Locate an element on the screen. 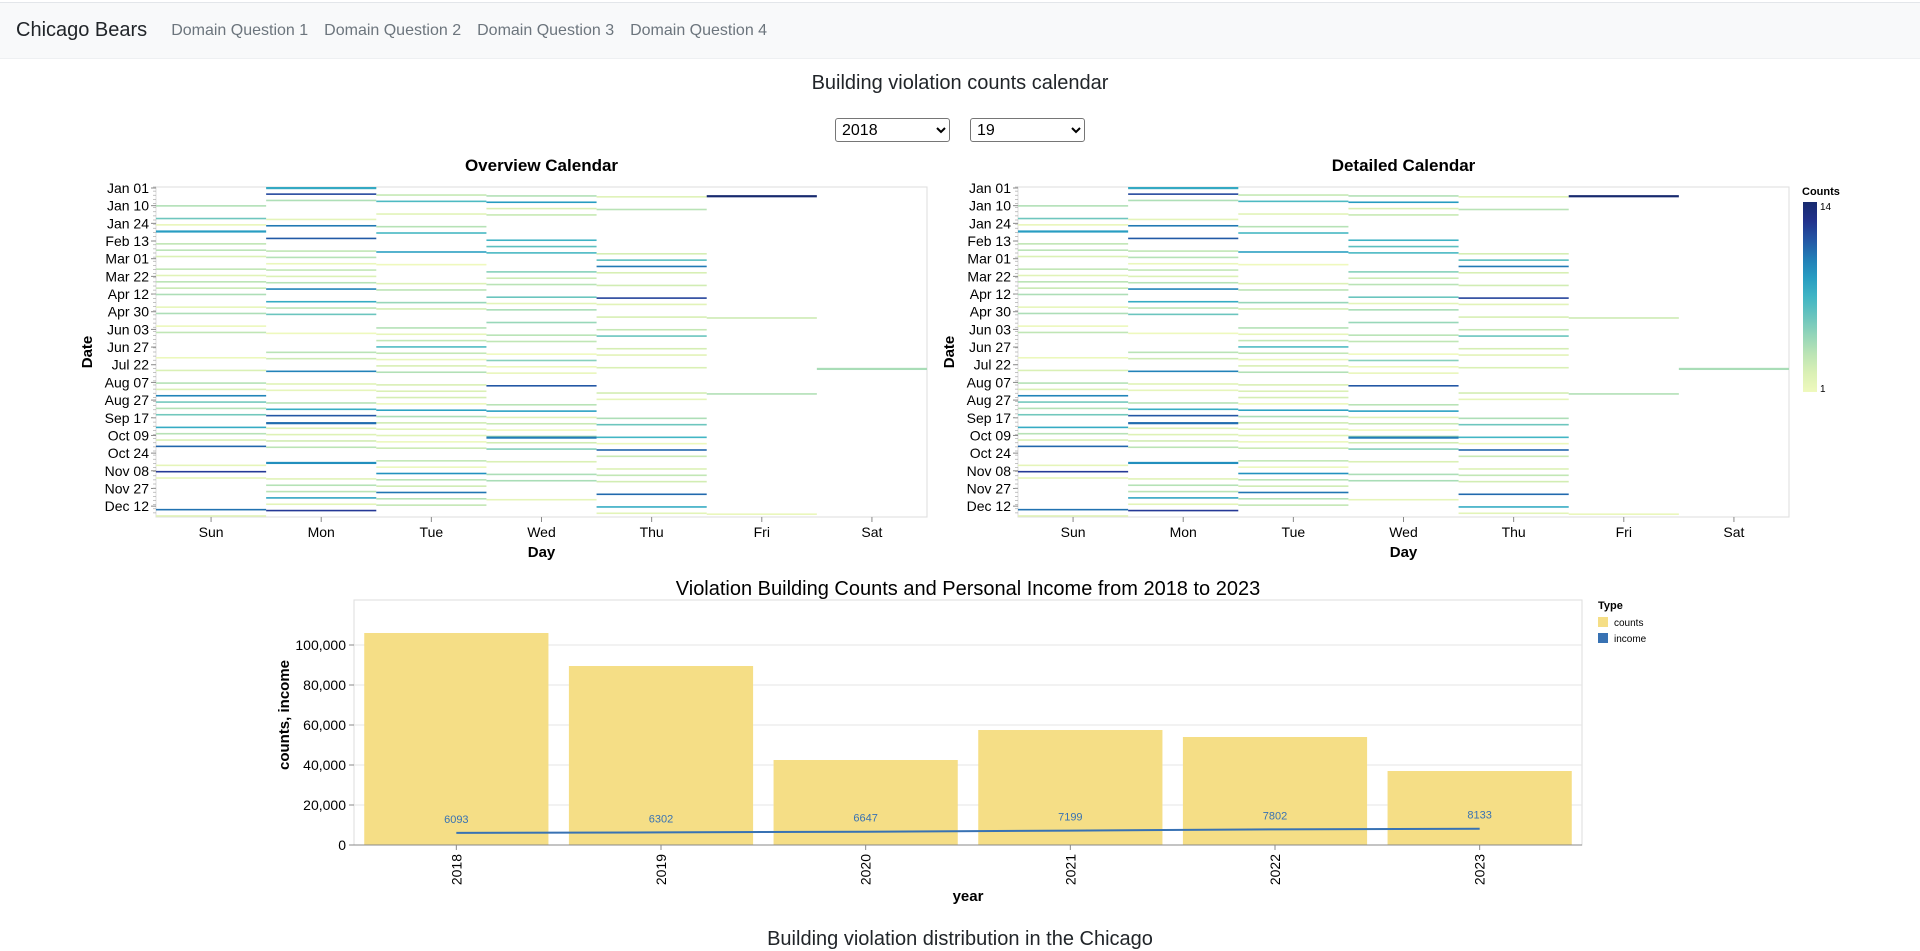 This screenshot has height=951, width=1920. week-select: 19 is located at coordinates (1027, 130).